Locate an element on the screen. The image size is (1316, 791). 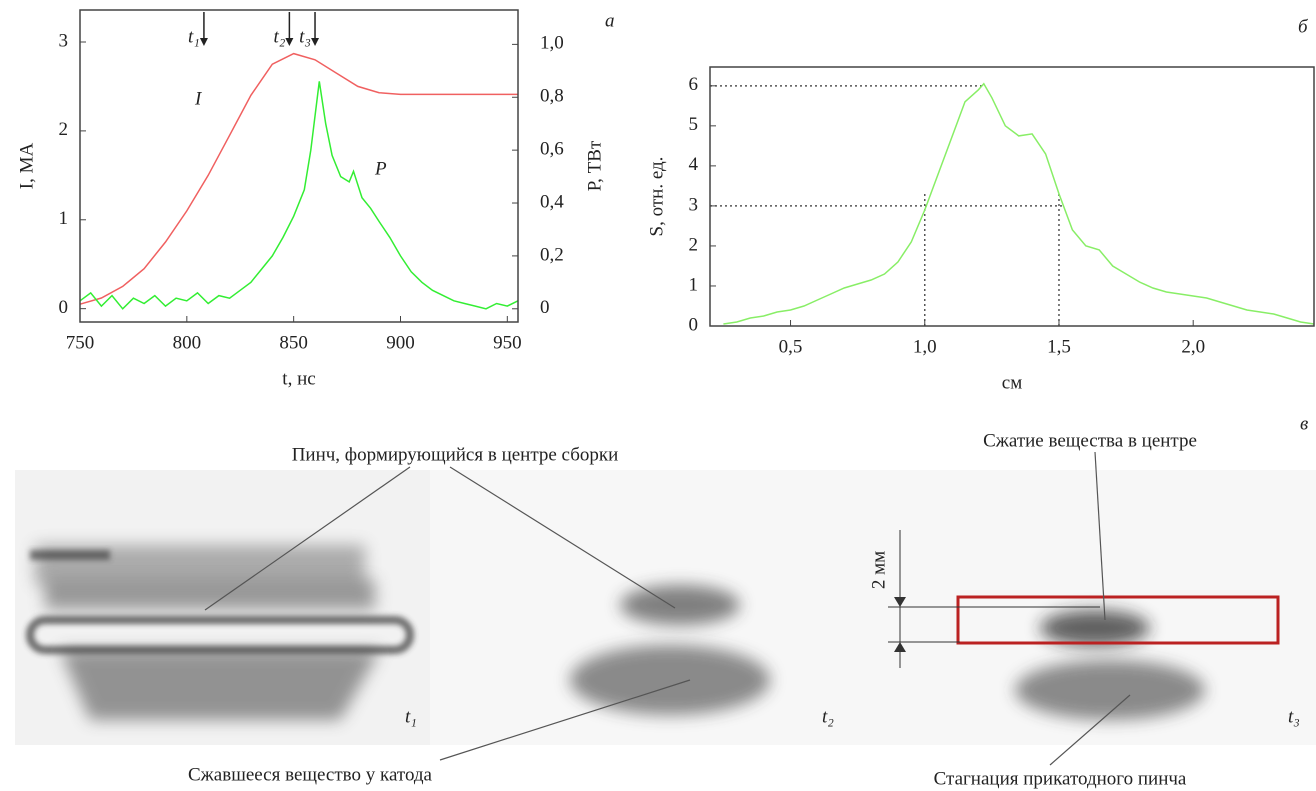
caption: Сжатие вещества в центре is located at coordinates (1090, 440).